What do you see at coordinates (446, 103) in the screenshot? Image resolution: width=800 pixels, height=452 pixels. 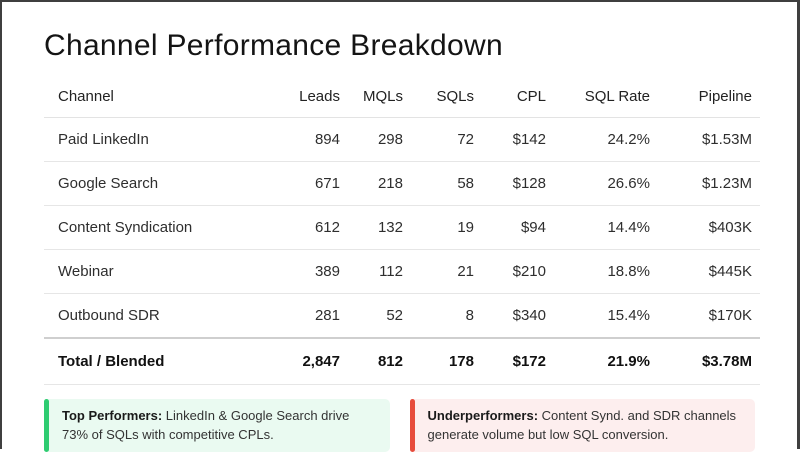 I see `column-header-sqls: SQLs` at bounding box center [446, 103].